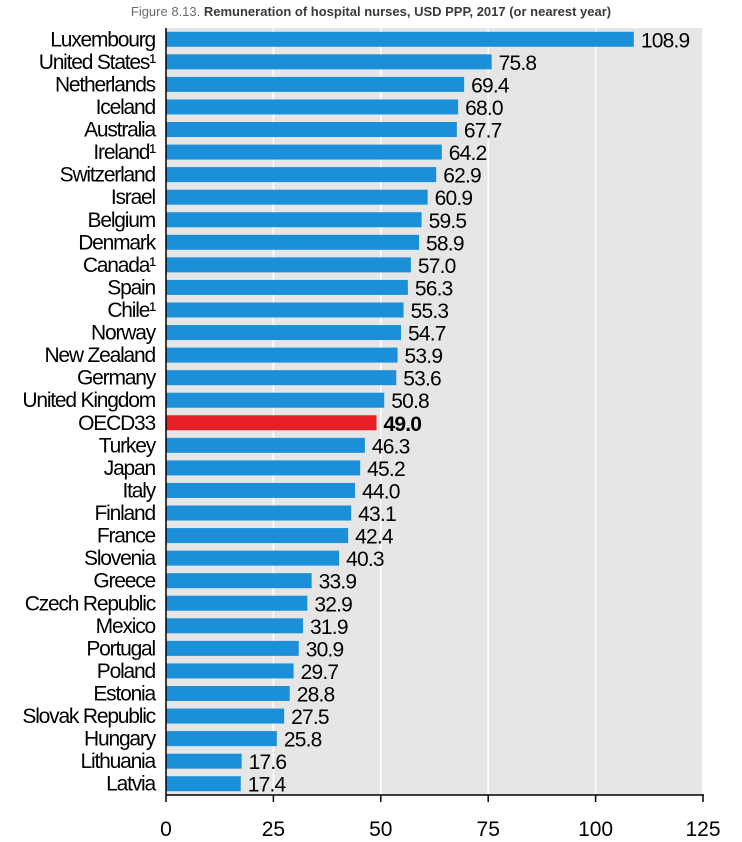 Image resolution: width=742 pixels, height=842 pixels. I want to click on bar-czech-republic, so click(237, 603).